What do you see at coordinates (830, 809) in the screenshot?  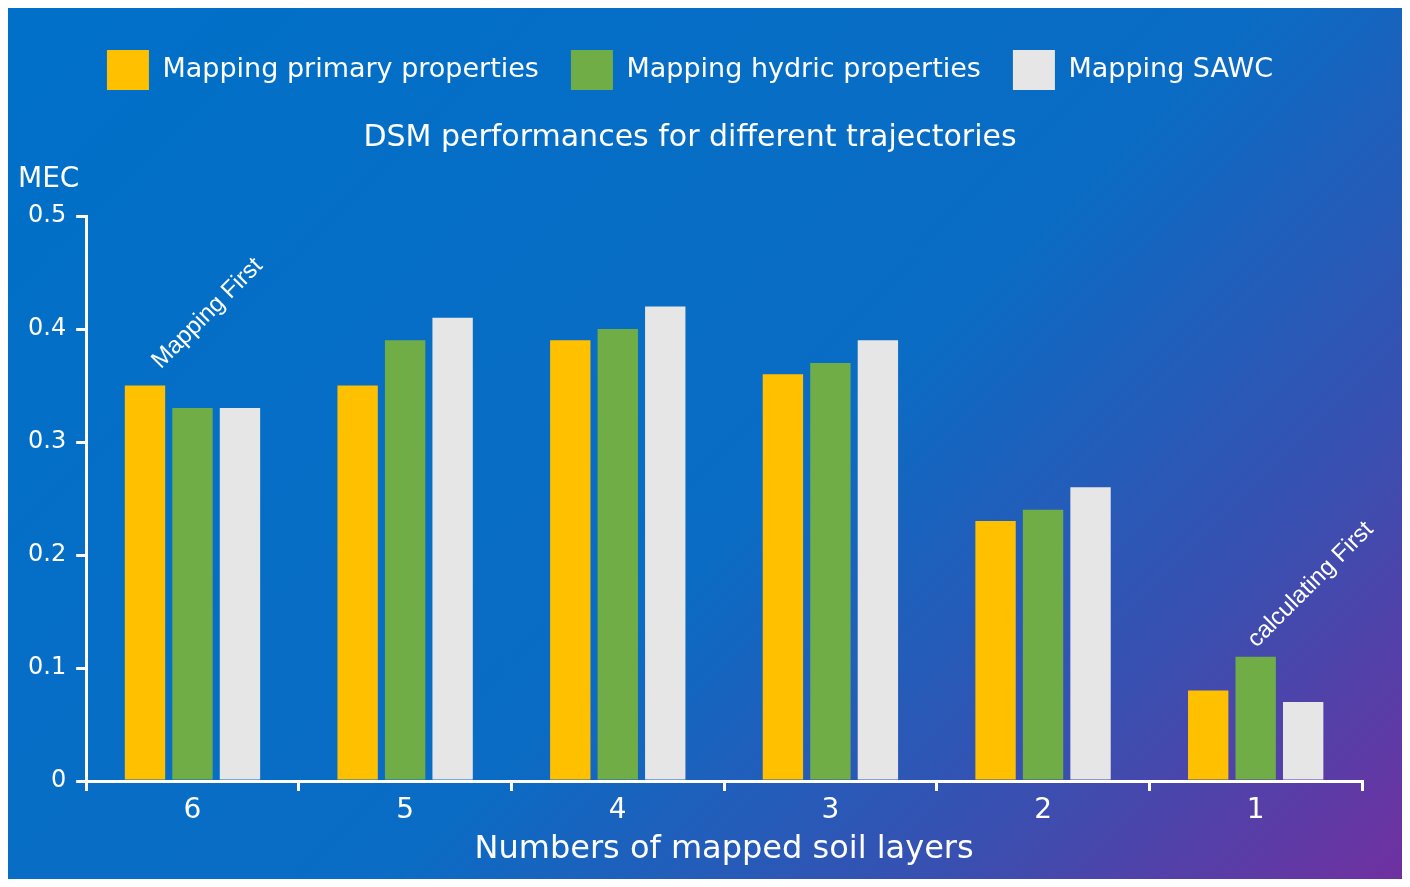 I see `x-tick-label: 3` at bounding box center [830, 809].